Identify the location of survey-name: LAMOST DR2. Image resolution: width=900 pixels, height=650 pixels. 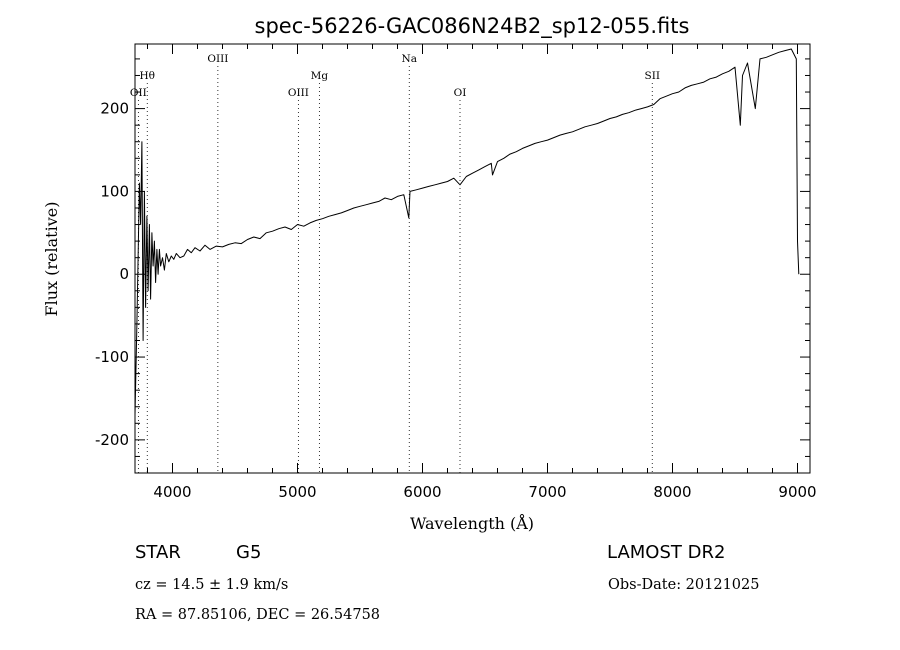
(666, 552).